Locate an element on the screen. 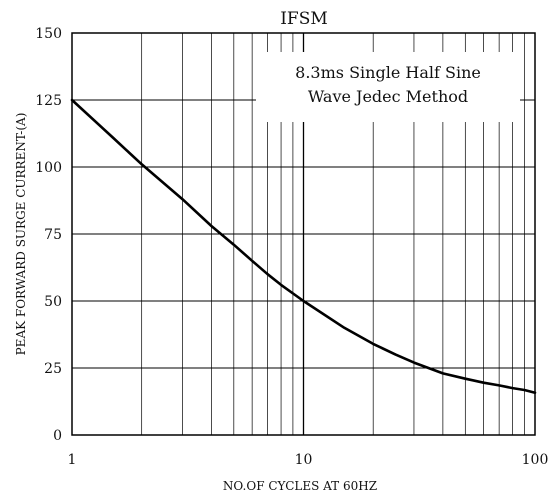 This screenshot has height=496, width=553. y-tick-label: 0 is located at coordinates (57, 436).